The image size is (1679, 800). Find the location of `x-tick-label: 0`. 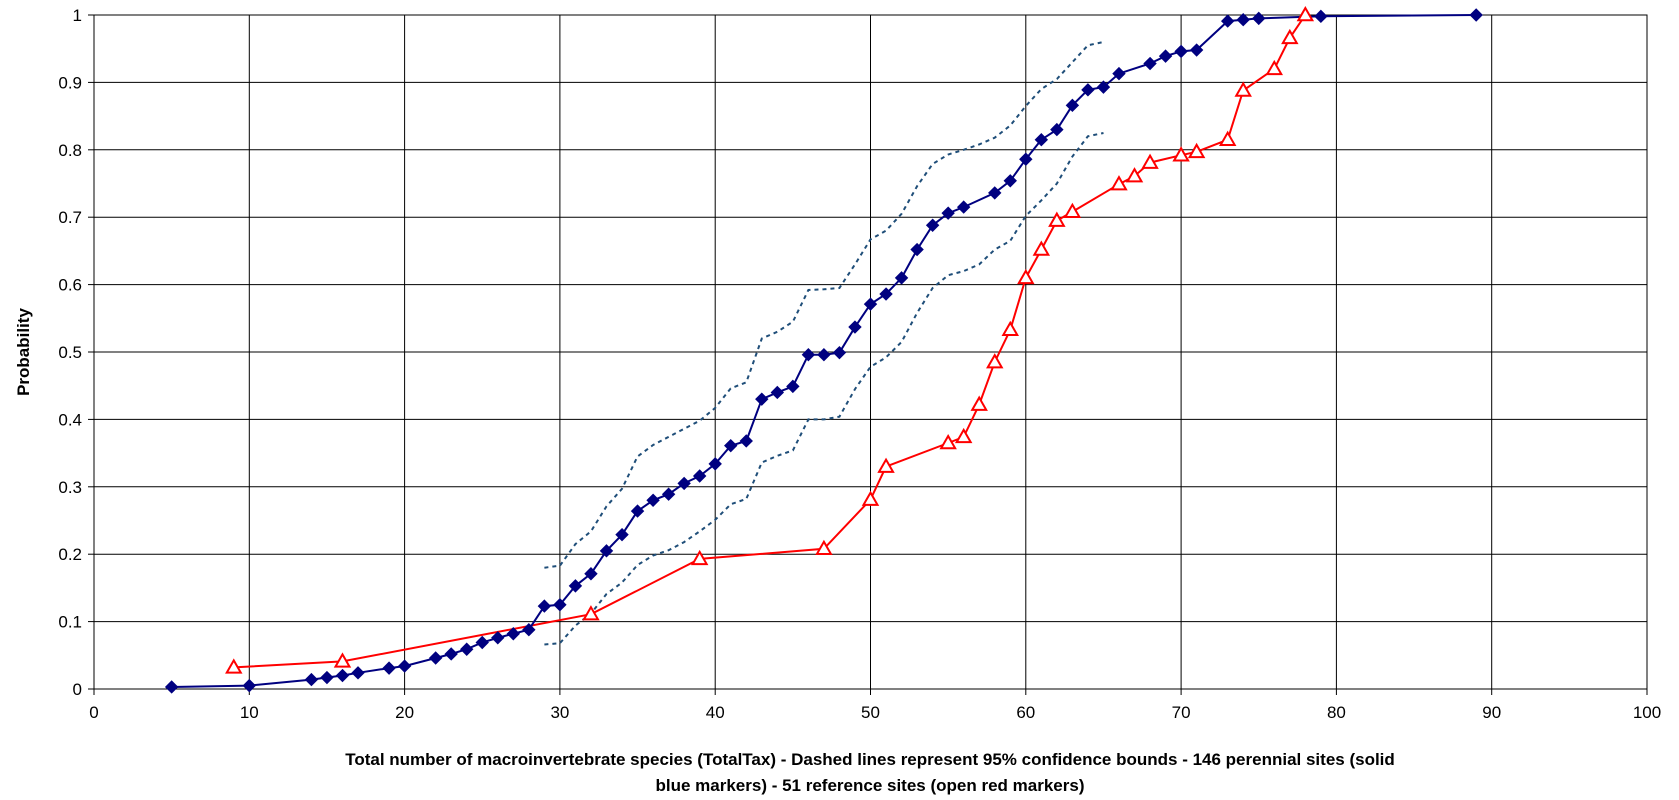

x-tick-label: 0 is located at coordinates (93, 712).